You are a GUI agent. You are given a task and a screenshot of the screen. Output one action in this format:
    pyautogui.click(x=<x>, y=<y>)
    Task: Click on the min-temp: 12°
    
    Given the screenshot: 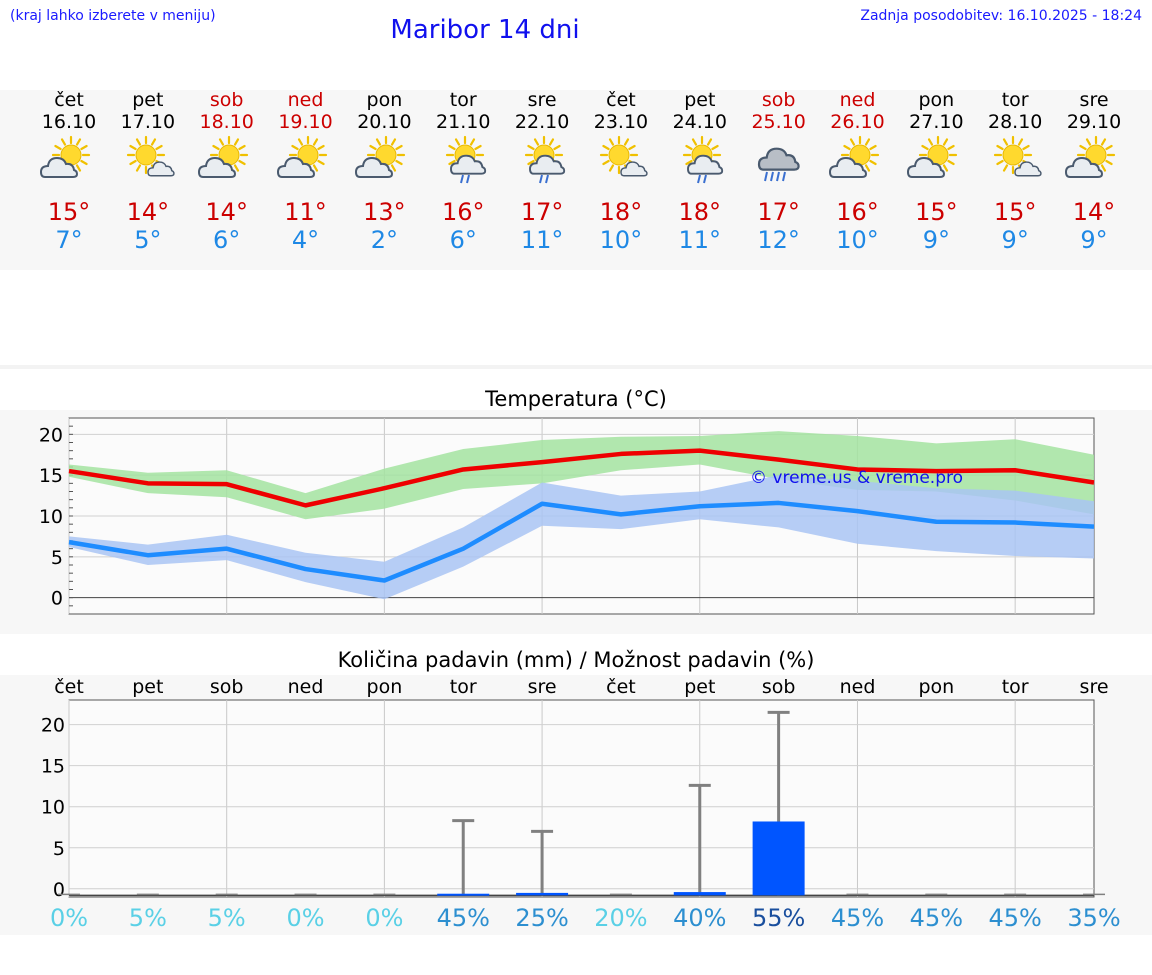 What is the action you would take?
    pyautogui.click(x=778, y=240)
    